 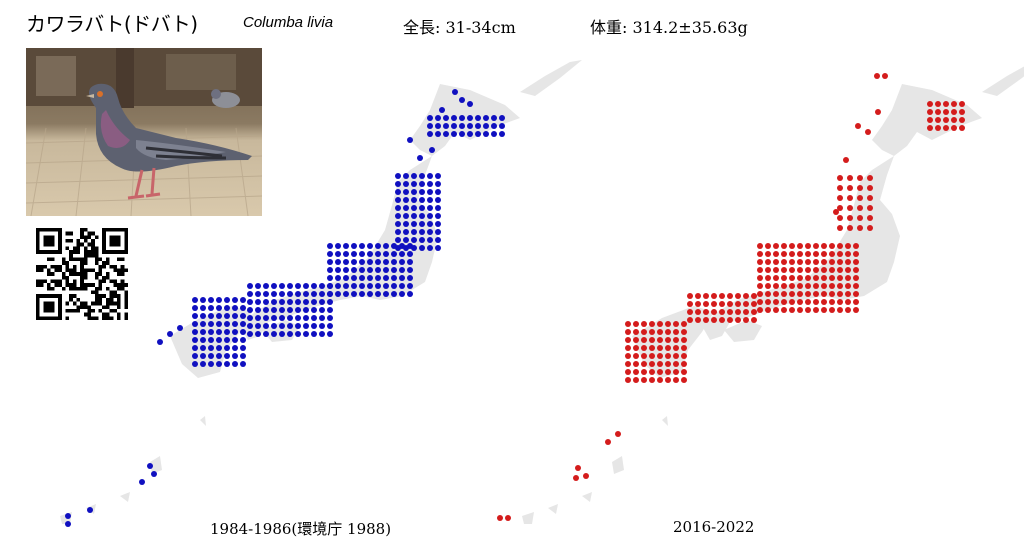 What do you see at coordinates (301, 529) in the screenshot?
I see `caption-1984-1986: 1984-1986(環境庁 1988)` at bounding box center [301, 529].